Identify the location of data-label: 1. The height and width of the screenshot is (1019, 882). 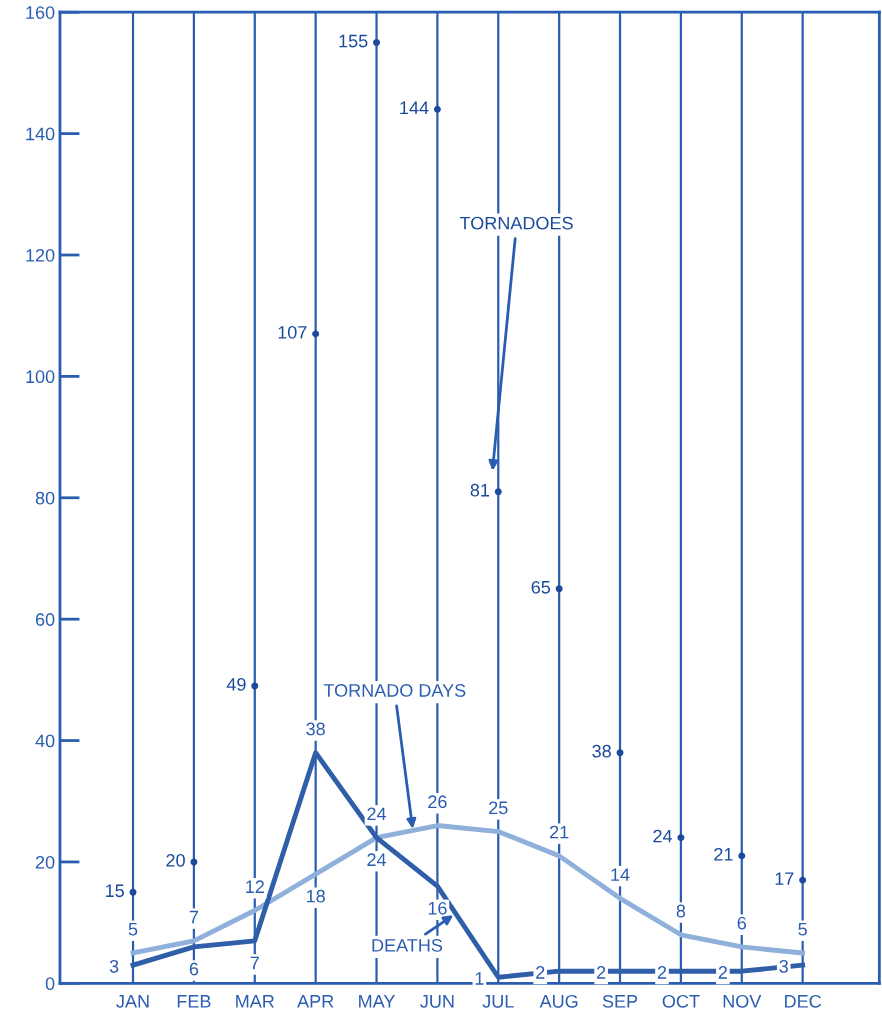
(479, 978).